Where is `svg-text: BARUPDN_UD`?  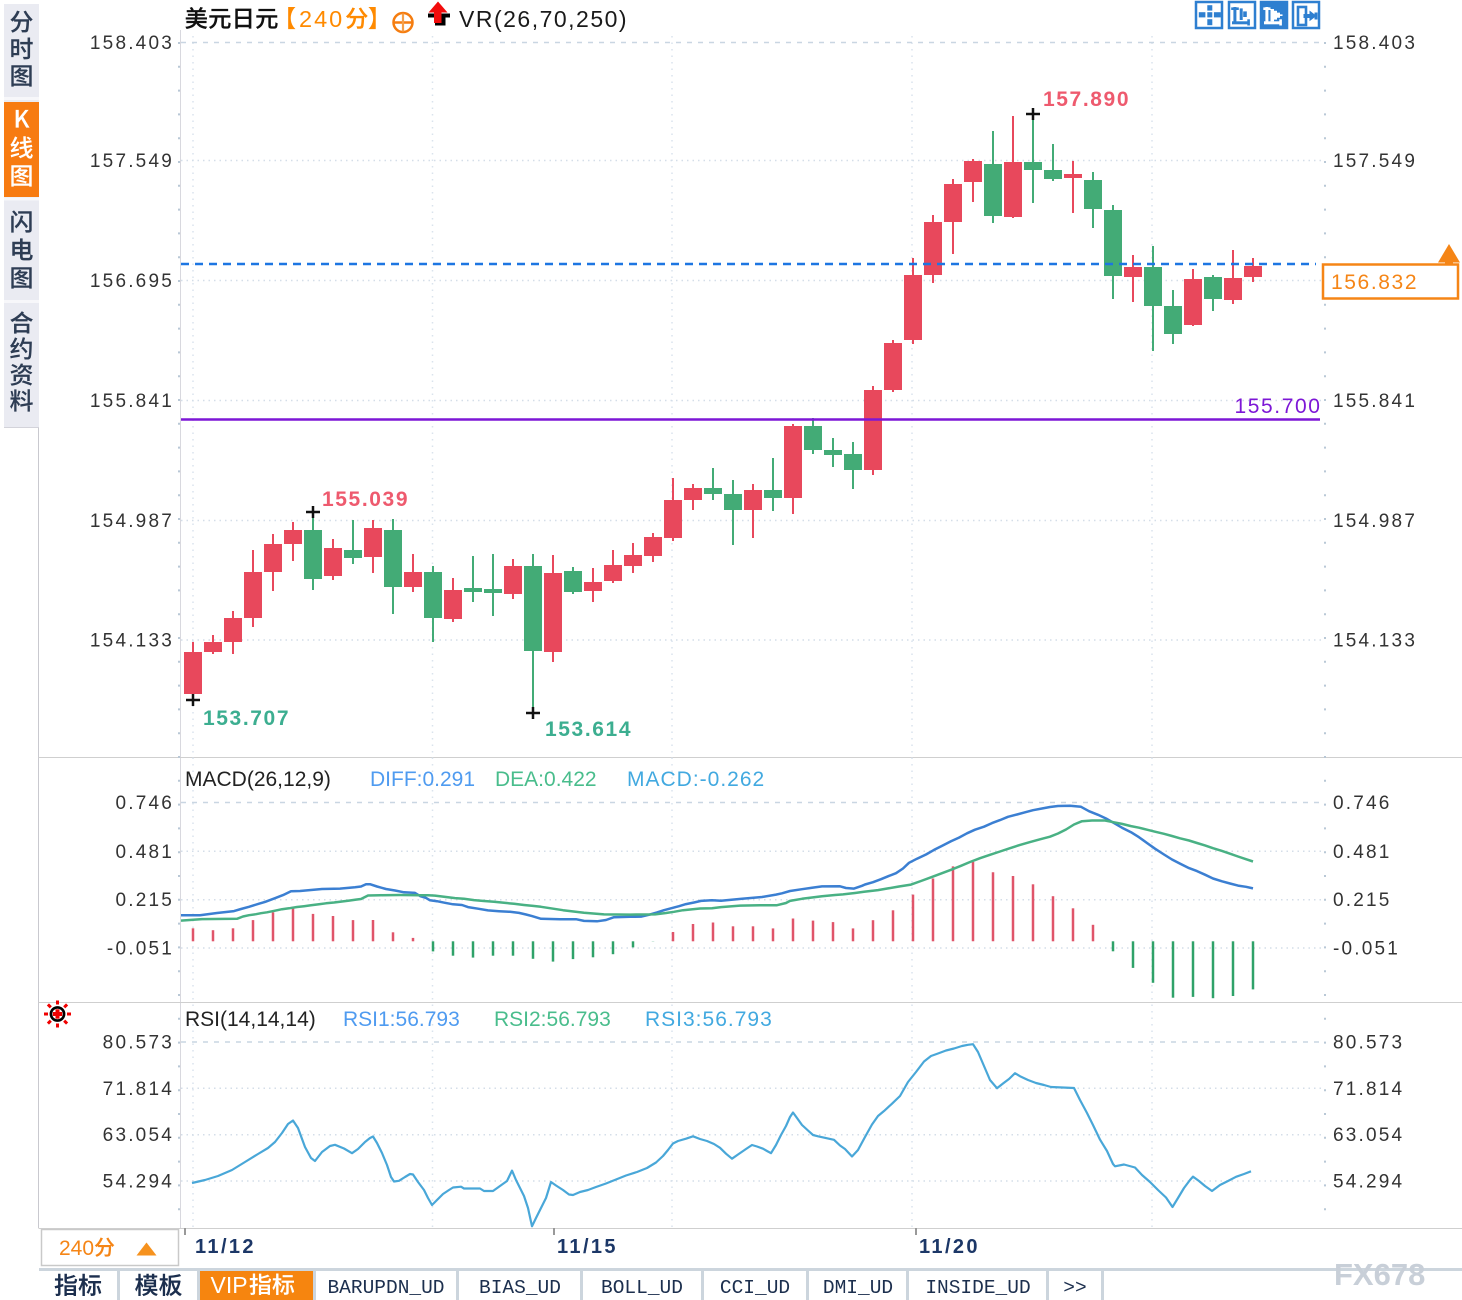
svg-text: BARUPDN_UD is located at coordinates (385, 1288).